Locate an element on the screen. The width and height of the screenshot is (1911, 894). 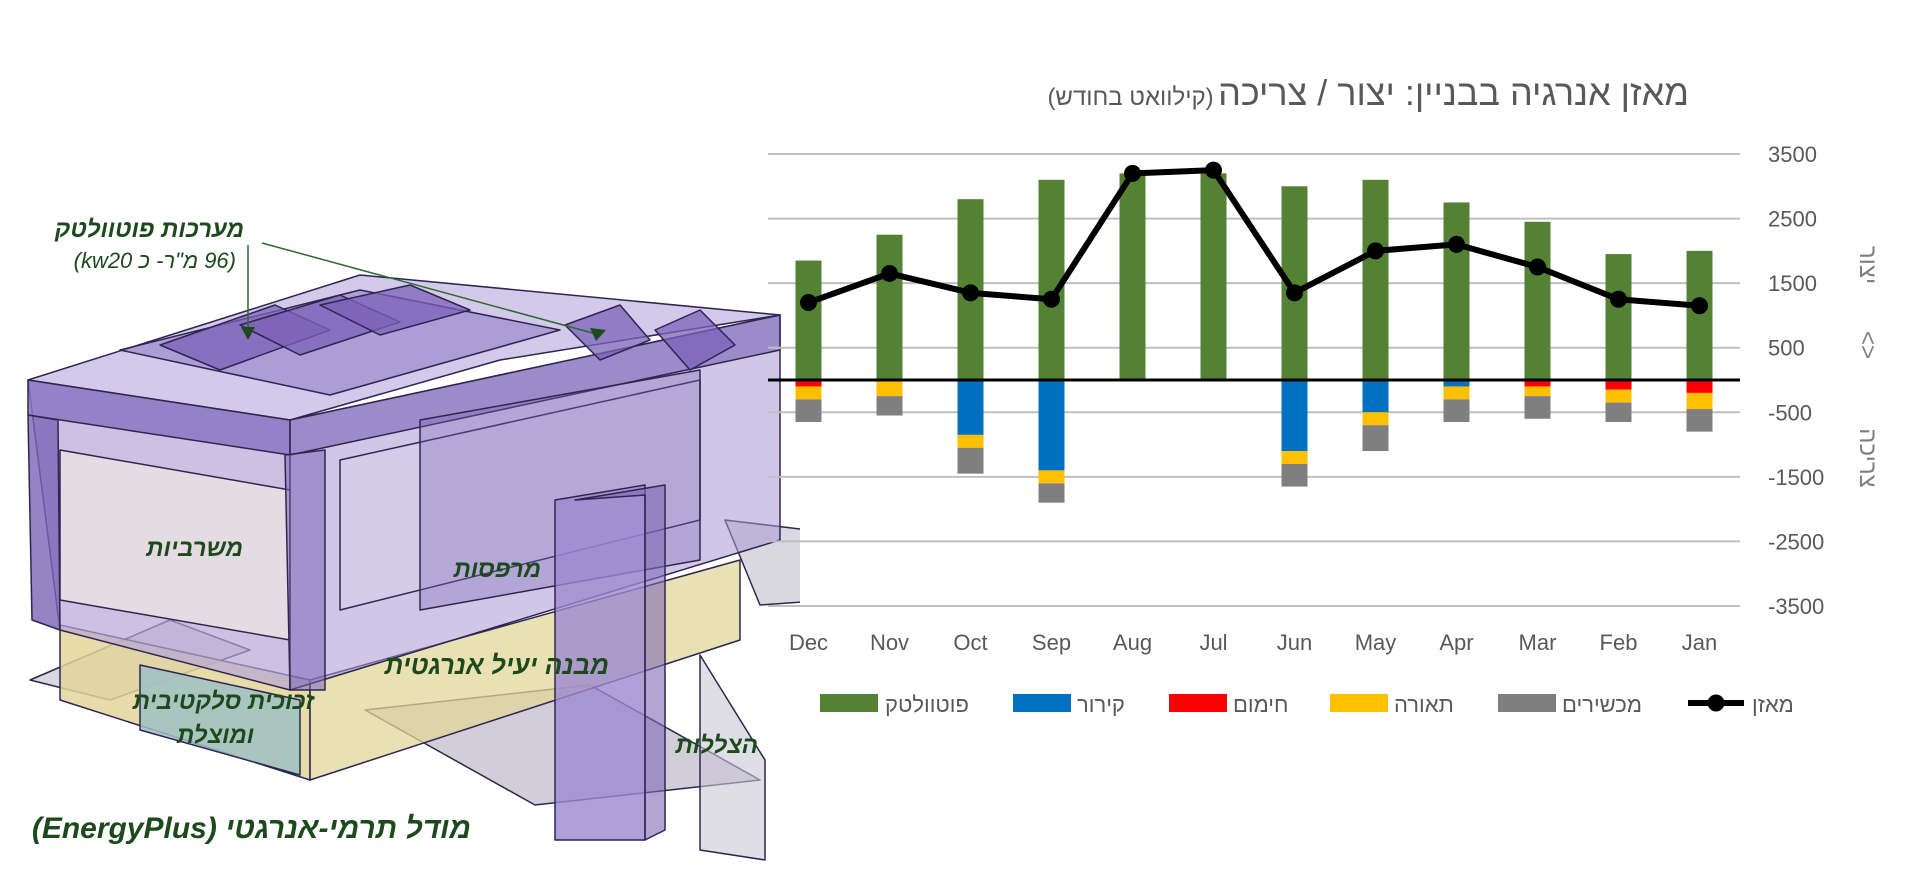
x-tick-label: Apr is located at coordinates (1456, 642).